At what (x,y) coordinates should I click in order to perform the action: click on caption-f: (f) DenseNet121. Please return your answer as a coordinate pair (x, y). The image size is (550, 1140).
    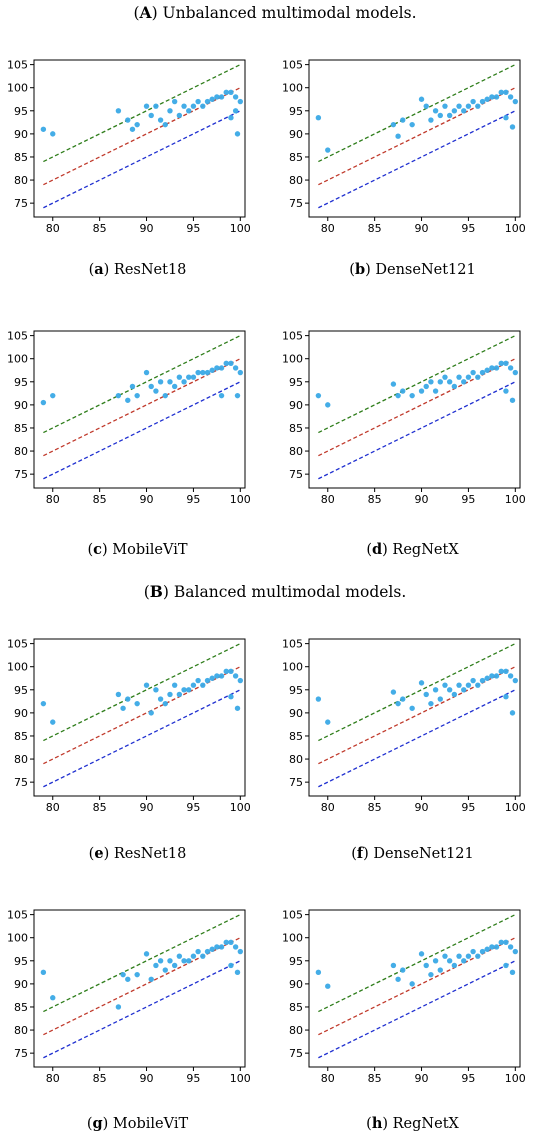
    Looking at the image, I should click on (412, 853).